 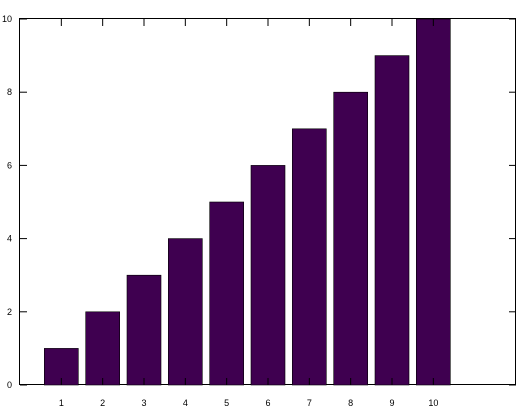 I want to click on x-tick-label-10: 10, so click(x=433, y=403).